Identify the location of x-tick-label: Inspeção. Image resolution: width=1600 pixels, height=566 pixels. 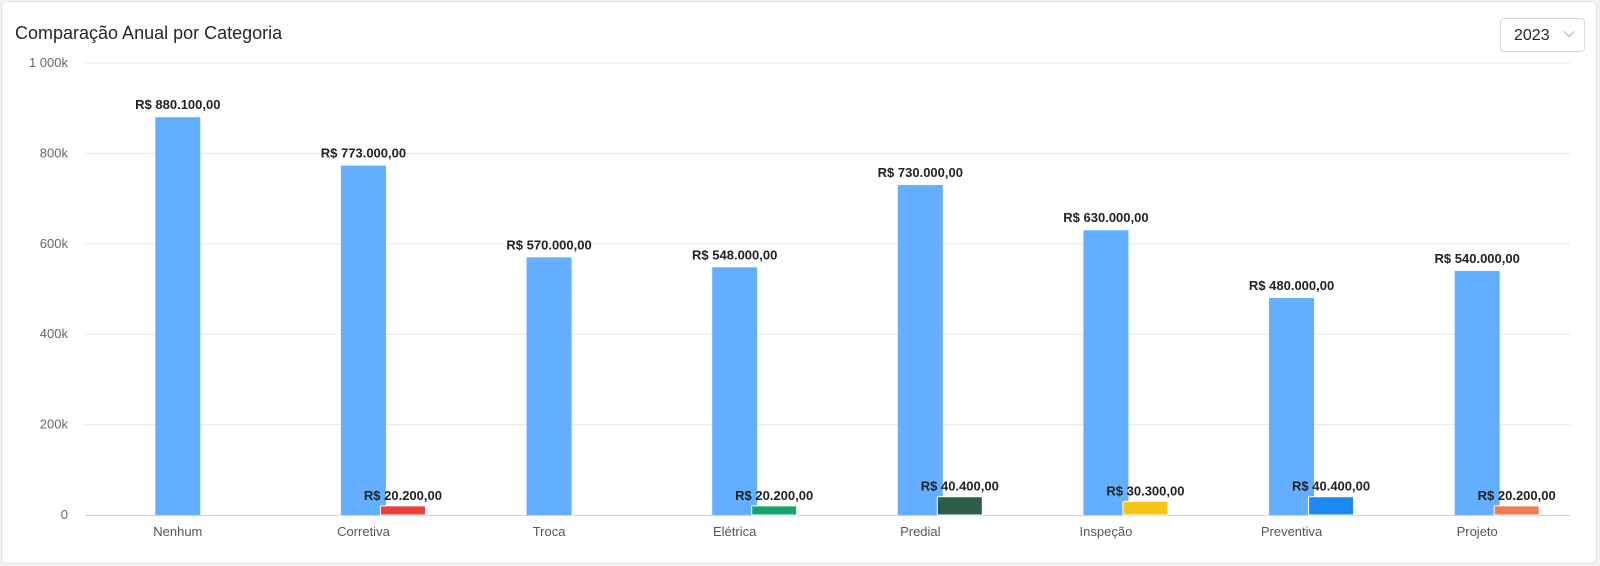
(1106, 531).